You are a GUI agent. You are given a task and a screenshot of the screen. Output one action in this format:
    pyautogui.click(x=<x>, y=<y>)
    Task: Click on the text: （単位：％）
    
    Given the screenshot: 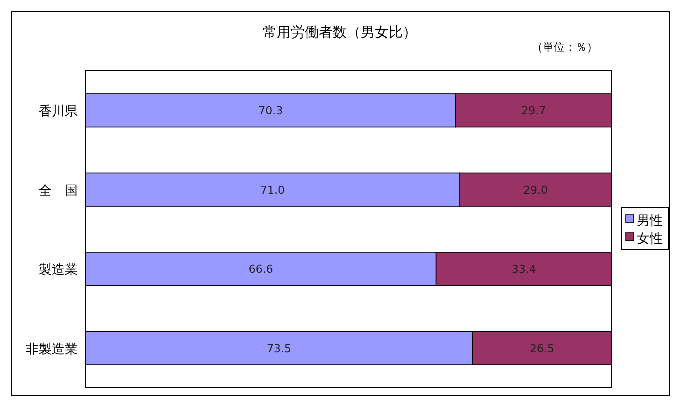 What is the action you would take?
    pyautogui.click(x=565, y=47)
    